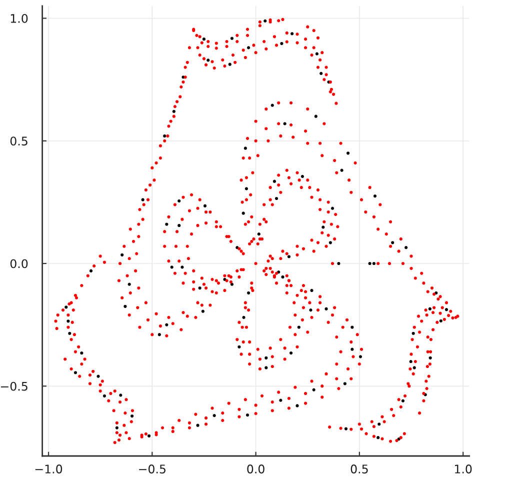 The height and width of the screenshot is (490, 520). What do you see at coordinates (255, 469) in the screenshot?
I see `x-tick-label: 0.0` at bounding box center [255, 469].